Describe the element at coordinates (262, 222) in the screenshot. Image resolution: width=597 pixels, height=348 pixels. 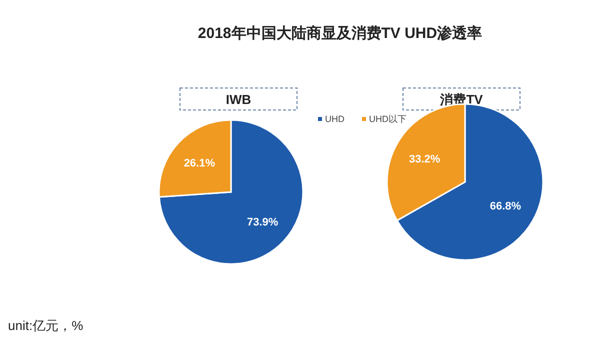
I see `data-label: 73.9%` at that location.